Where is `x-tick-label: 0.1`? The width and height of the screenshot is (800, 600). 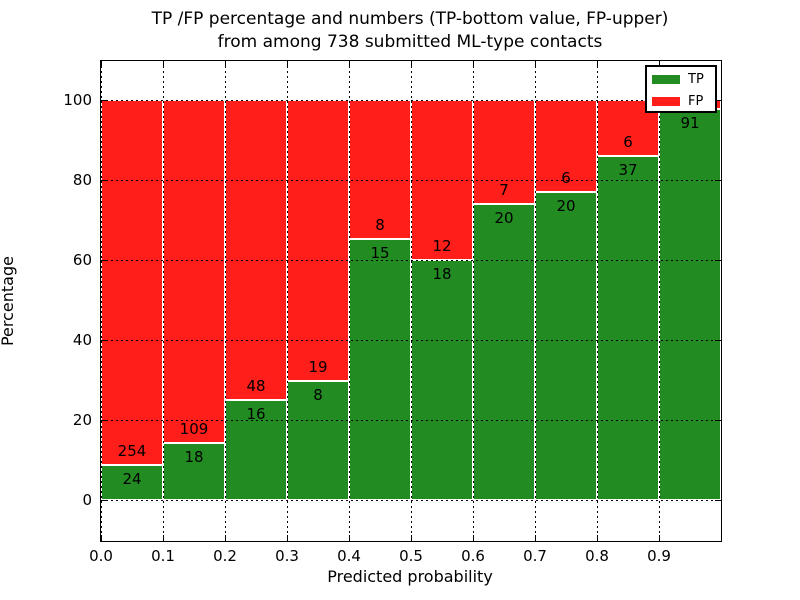
x-tick-label: 0.1 is located at coordinates (163, 556).